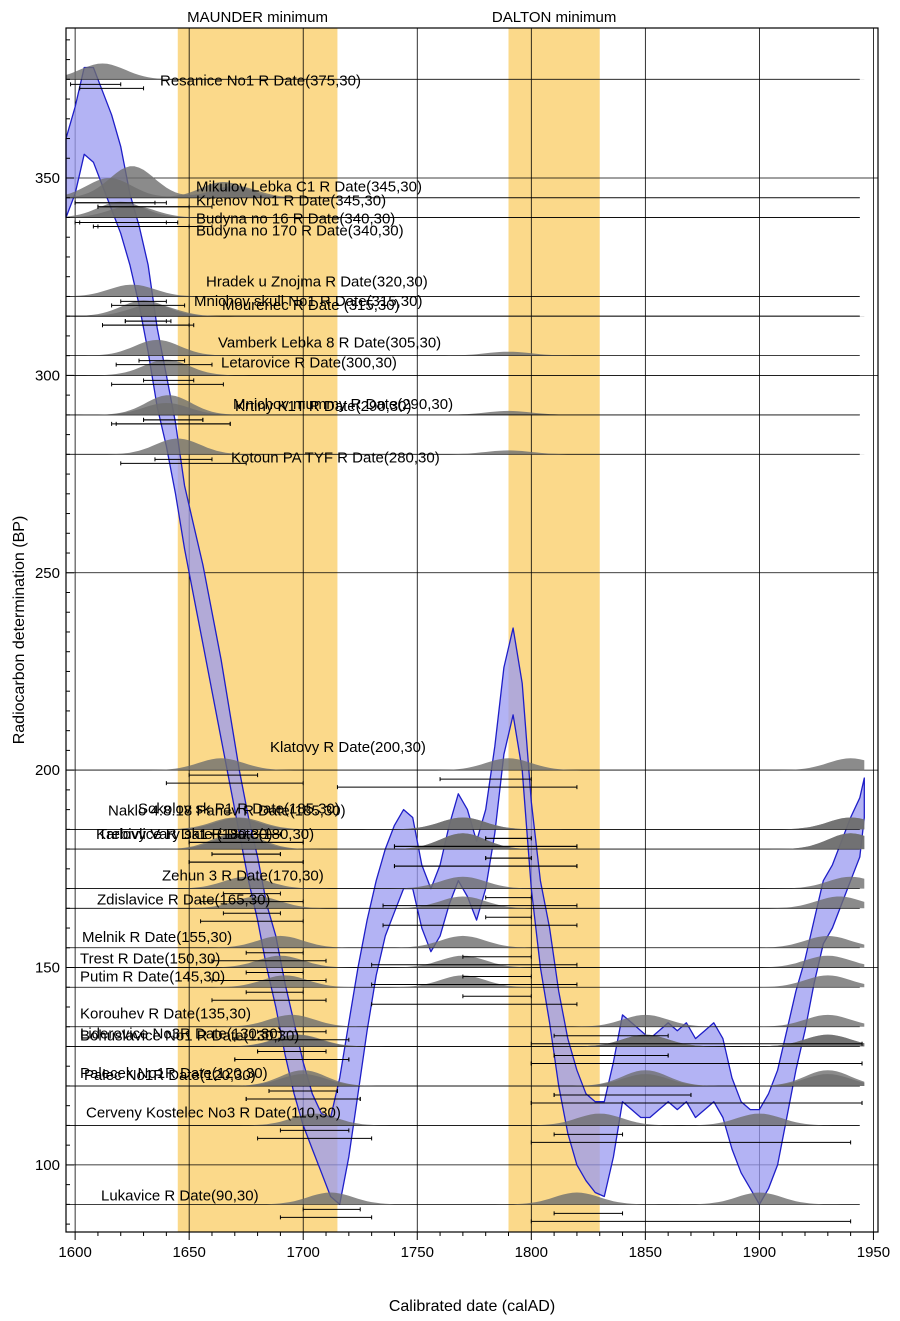 This screenshot has height=1321, width=900. I want to click on date-label-19: Zdislavice R Date(165,30), so click(183, 899).